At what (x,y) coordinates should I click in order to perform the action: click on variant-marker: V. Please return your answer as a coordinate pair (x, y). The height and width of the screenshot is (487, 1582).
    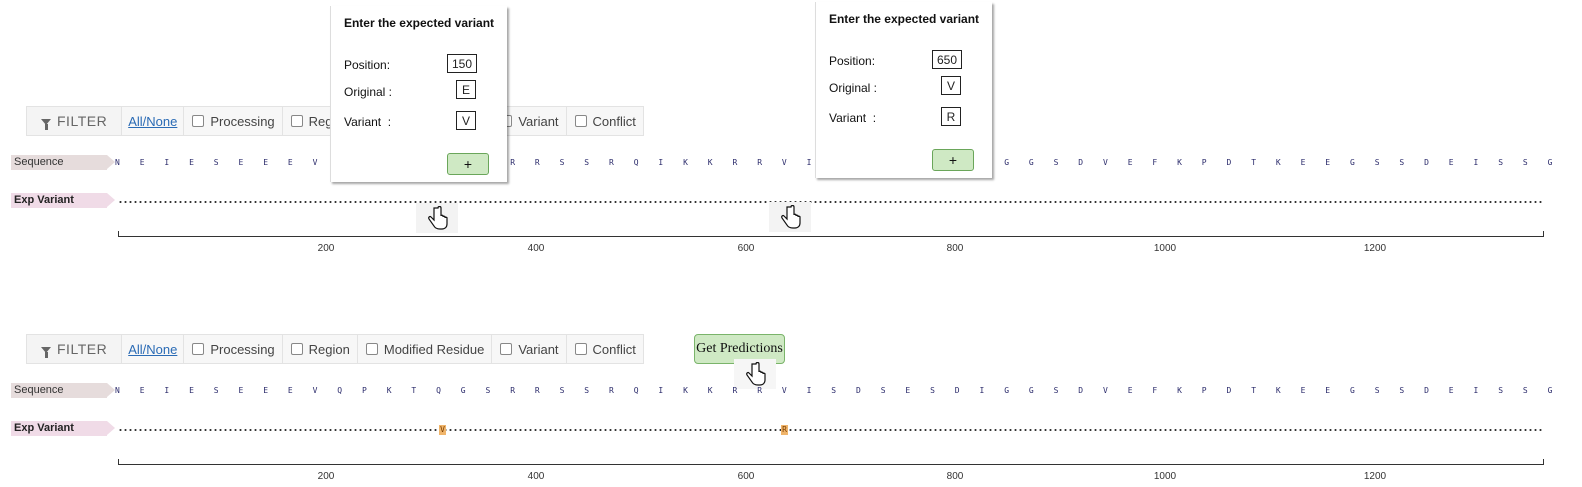
    Looking at the image, I should click on (442, 430).